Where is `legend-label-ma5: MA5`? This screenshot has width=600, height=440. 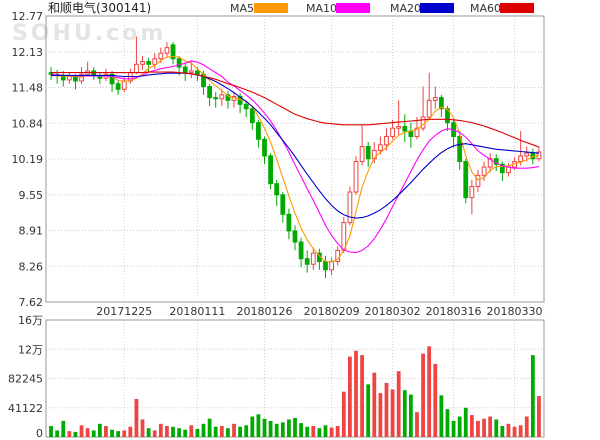 legend-label-ma5: MA5 is located at coordinates (242, 8).